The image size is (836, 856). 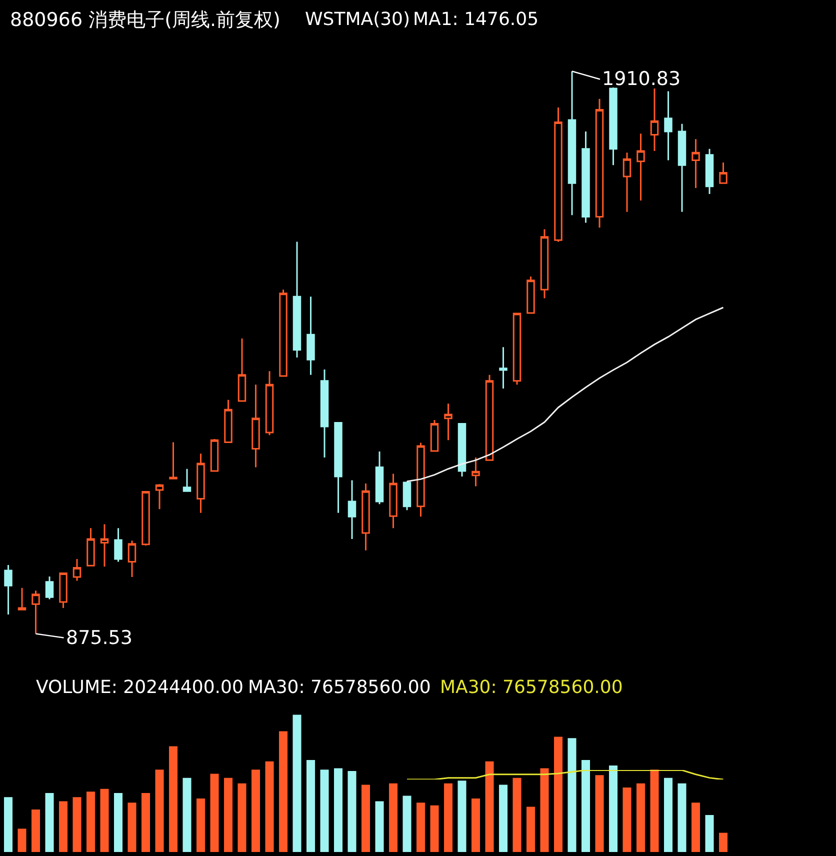 What do you see at coordinates (145, 20) in the screenshot?
I see `chart-title: 880966 消费电子(周线.前复权)` at bounding box center [145, 20].